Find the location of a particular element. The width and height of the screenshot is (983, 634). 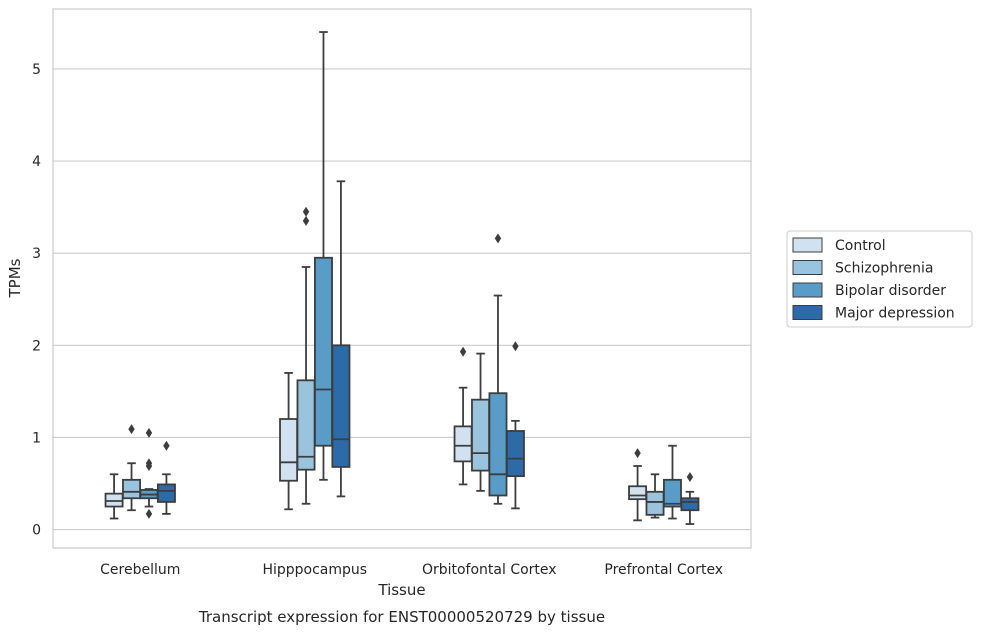

legend-label: Major depression is located at coordinates (895, 314).